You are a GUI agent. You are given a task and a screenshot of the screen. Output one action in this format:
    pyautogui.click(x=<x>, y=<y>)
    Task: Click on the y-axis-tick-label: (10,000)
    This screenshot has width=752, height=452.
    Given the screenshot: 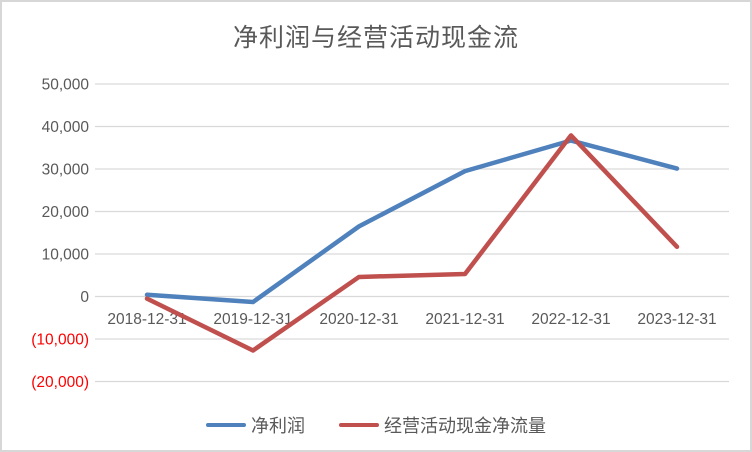 What is the action you would take?
    pyautogui.click(x=60, y=340)
    